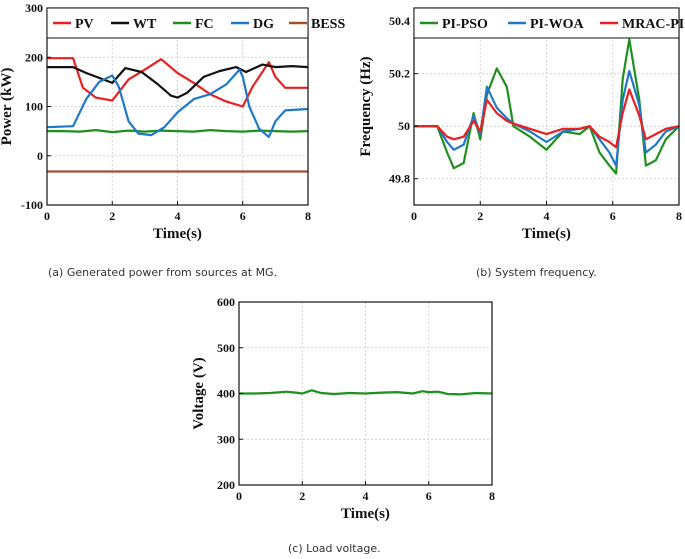  What do you see at coordinates (178, 131) in the screenshot?
I see `series-line-fc` at bounding box center [178, 131].